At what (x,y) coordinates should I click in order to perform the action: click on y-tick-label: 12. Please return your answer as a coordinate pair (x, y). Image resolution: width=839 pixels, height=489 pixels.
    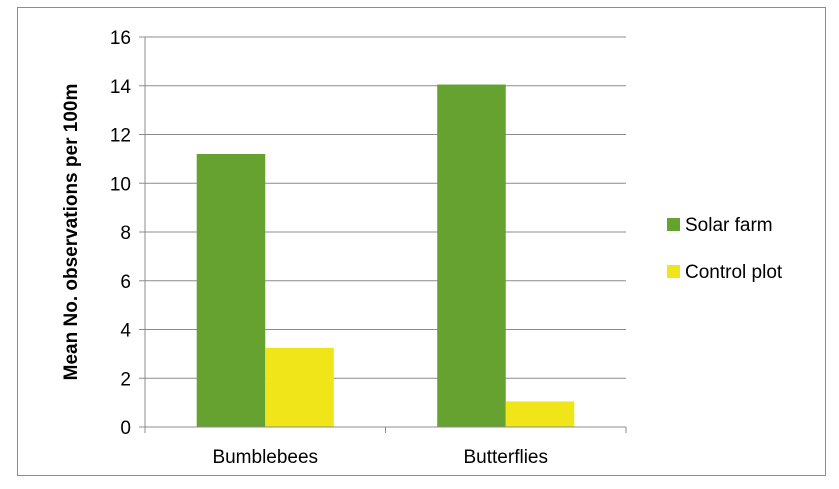
    Looking at the image, I should click on (120, 136).